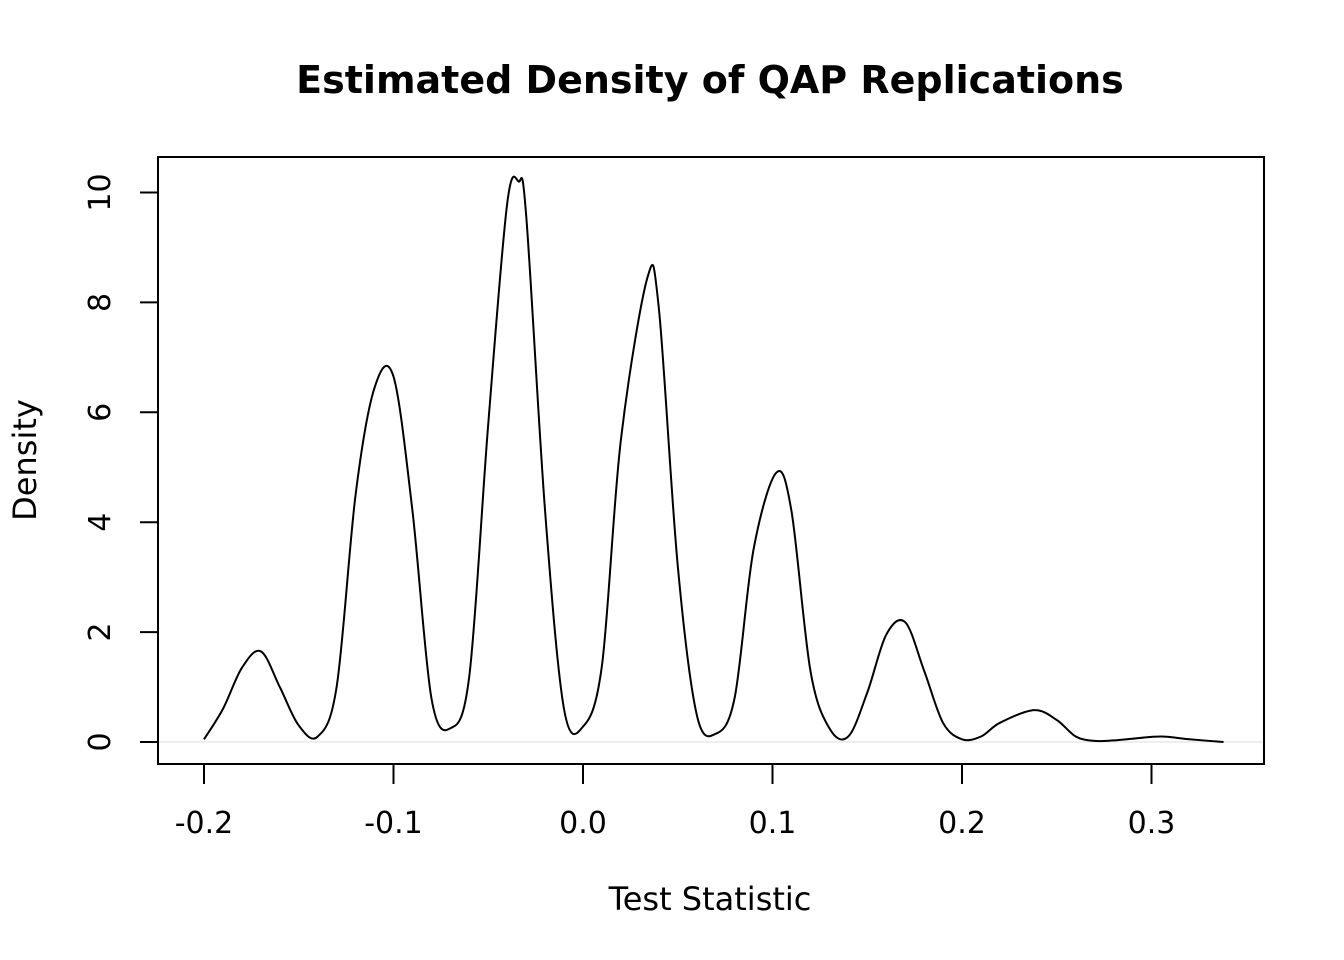 The image size is (1344, 960). Describe the element at coordinates (710, 899) in the screenshot. I see `x-axis-label: Test Statistic` at that location.